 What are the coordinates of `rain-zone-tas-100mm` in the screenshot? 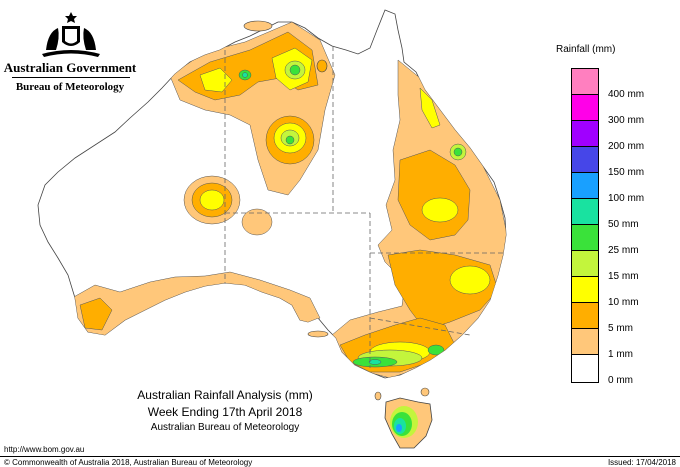 It's located at (399, 428).